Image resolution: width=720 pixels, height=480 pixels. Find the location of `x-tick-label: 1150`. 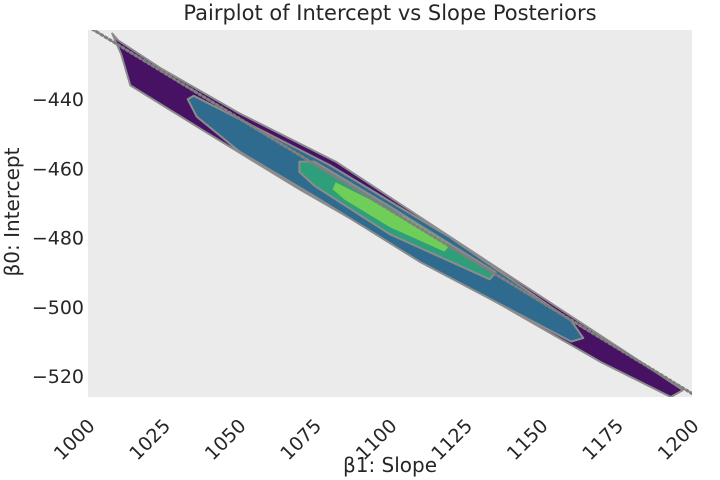

x-tick-label: 1150 is located at coordinates (528, 440).